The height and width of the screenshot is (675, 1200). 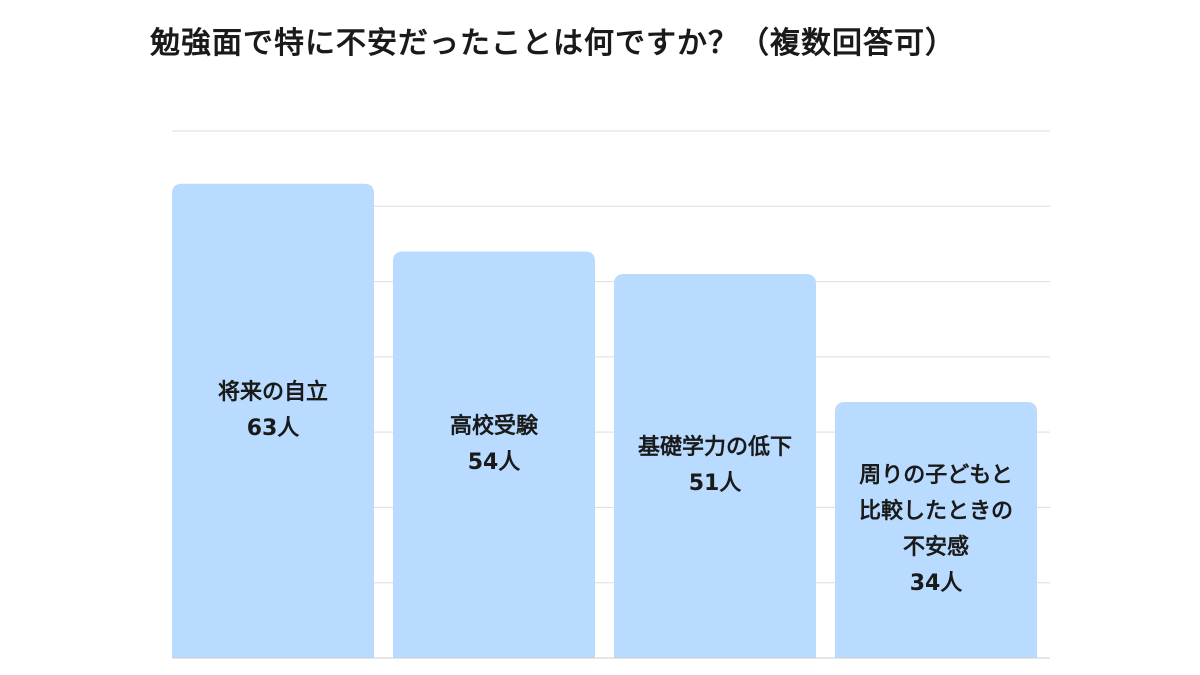 What do you see at coordinates (273, 411) in the screenshot?
I see `bar-data-label: 将来の自立 63人` at bounding box center [273, 411].